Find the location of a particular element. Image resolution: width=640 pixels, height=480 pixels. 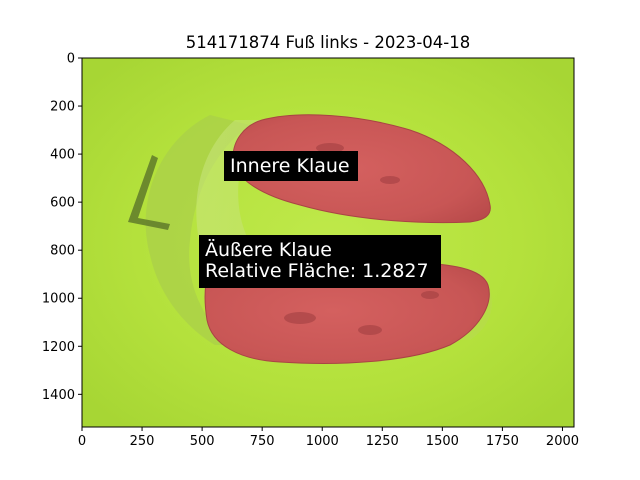

x-tick-label: 1000 is located at coordinates (322, 441).